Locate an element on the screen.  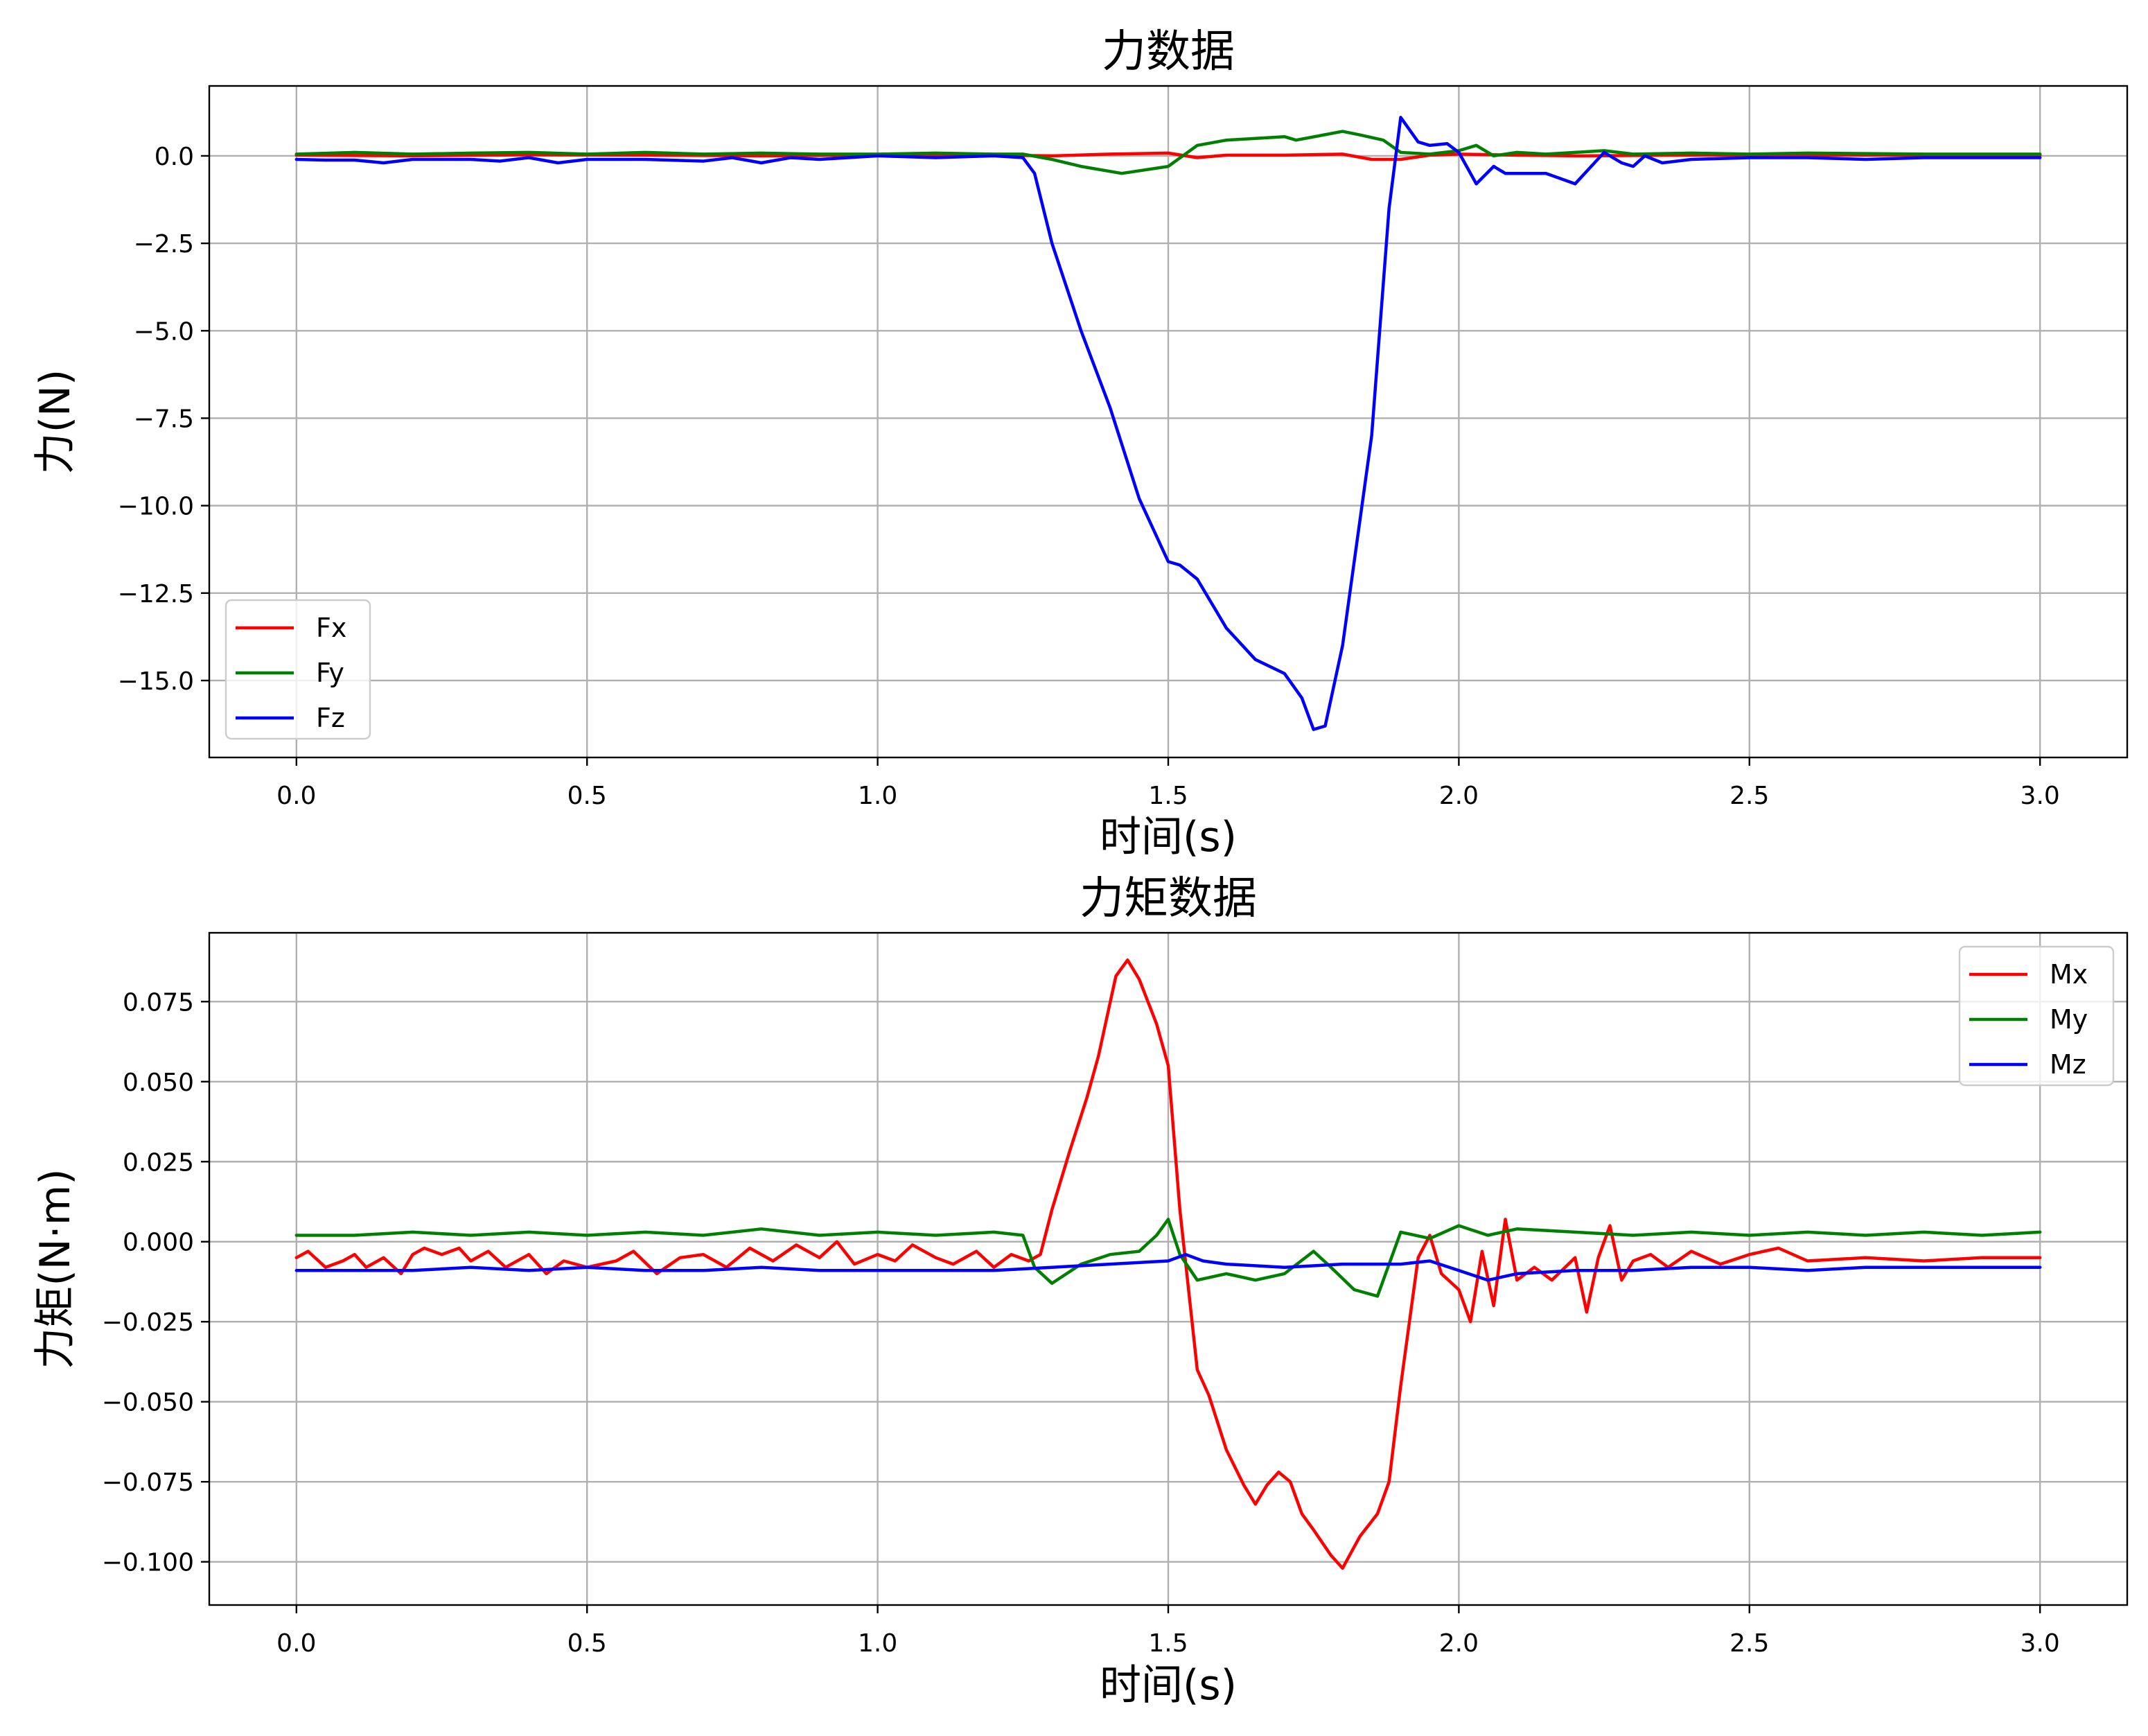
y-tick-label: 0.050 is located at coordinates (158, 1083).